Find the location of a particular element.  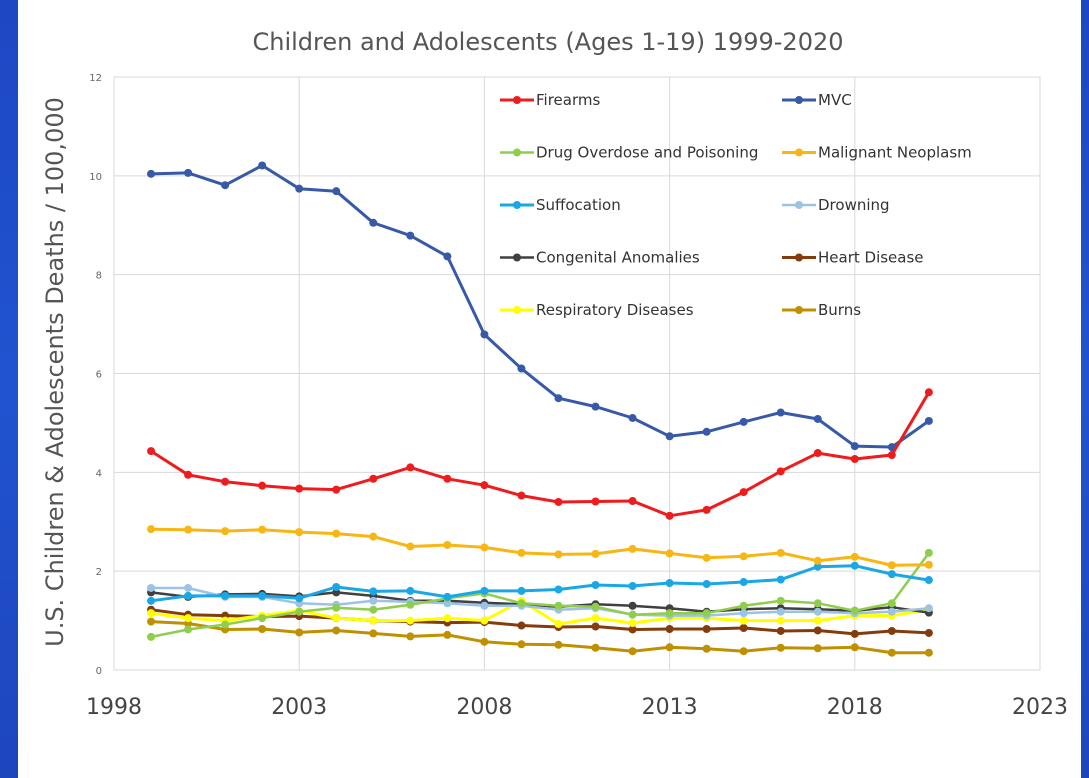

series-suffocation is located at coordinates (540, 583).